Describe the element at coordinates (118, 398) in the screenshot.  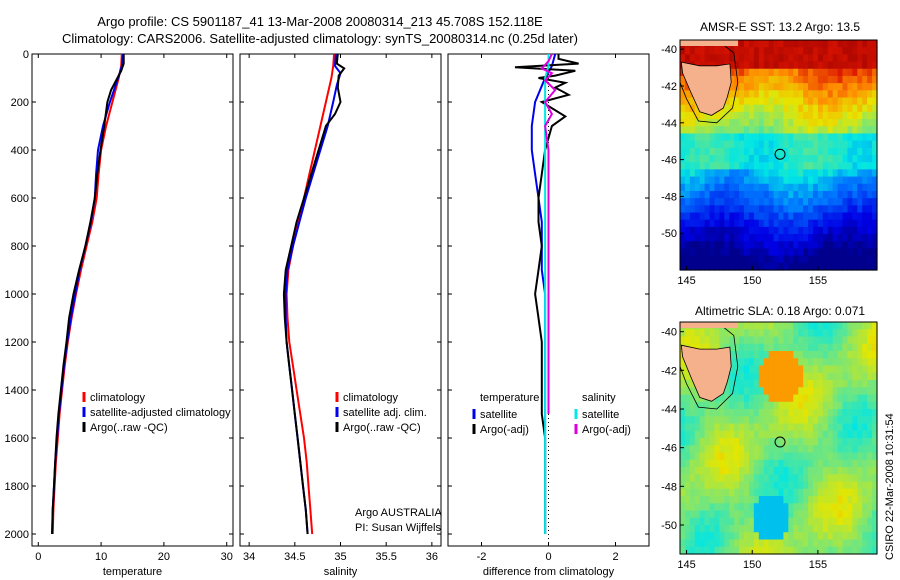
I see `temperature-legend-entry: climatology` at that location.